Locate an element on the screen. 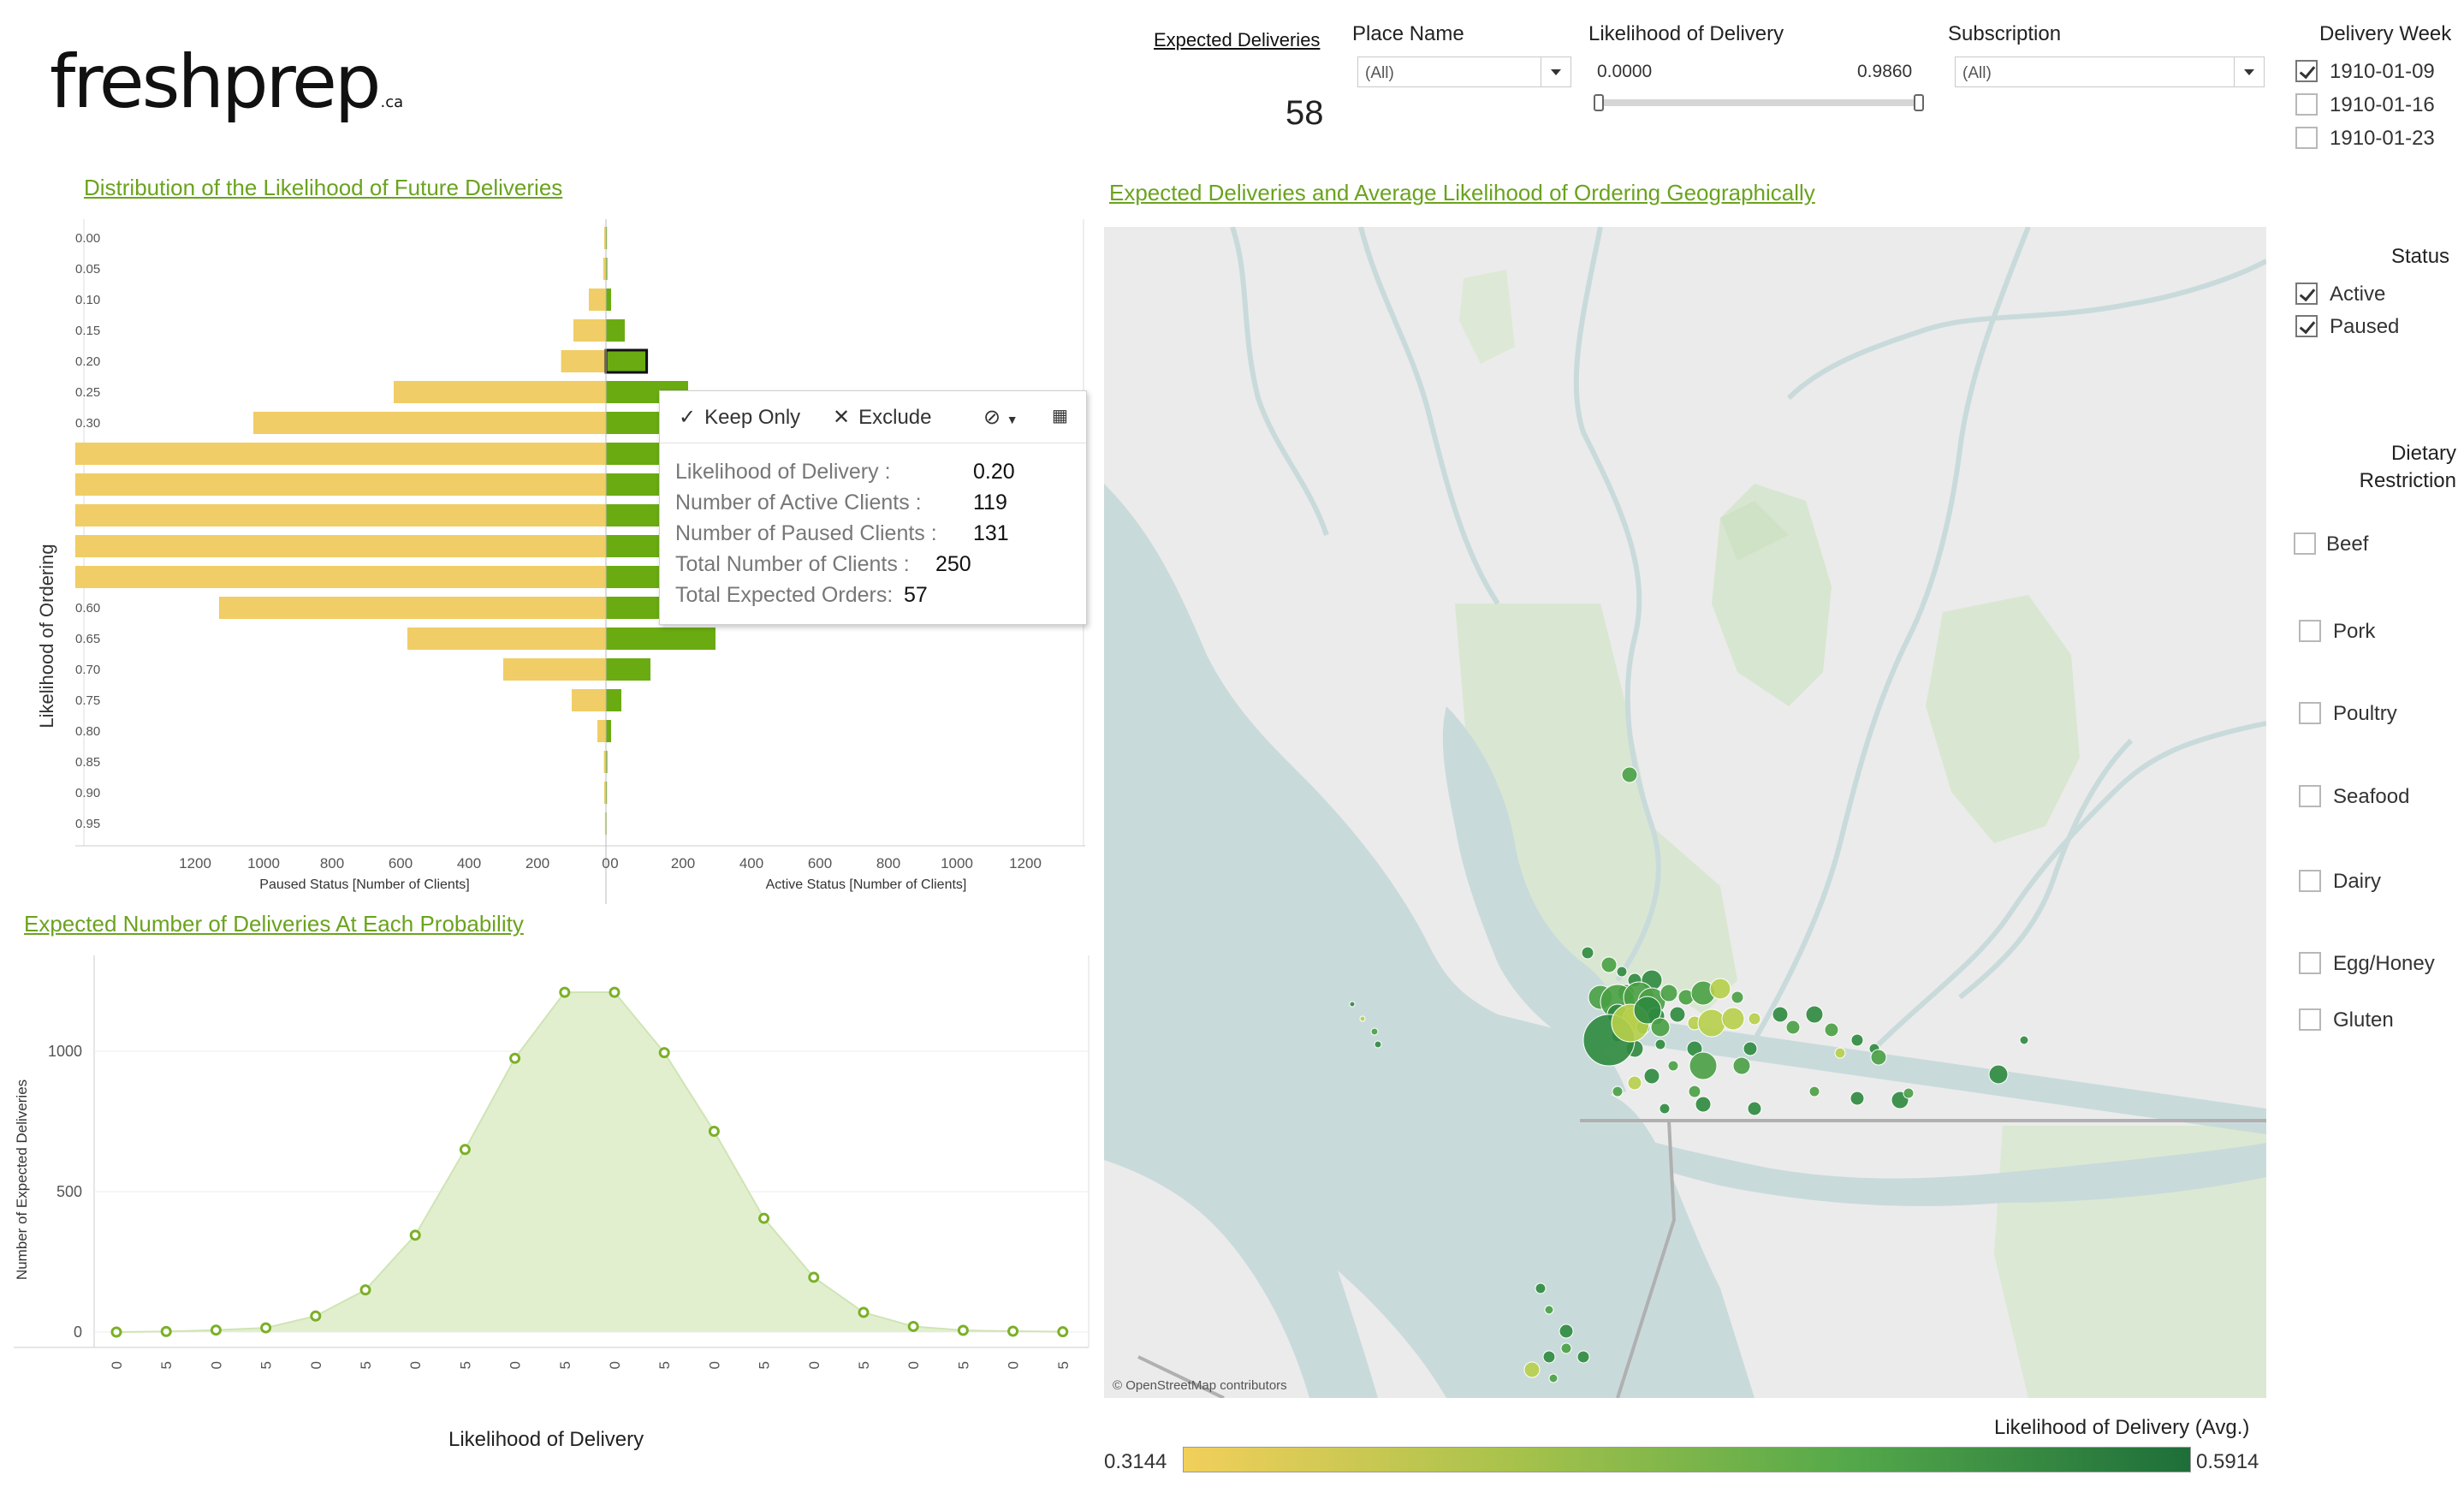 This screenshot has height=1487, width=2464. map-points is located at coordinates (1689, 1074).